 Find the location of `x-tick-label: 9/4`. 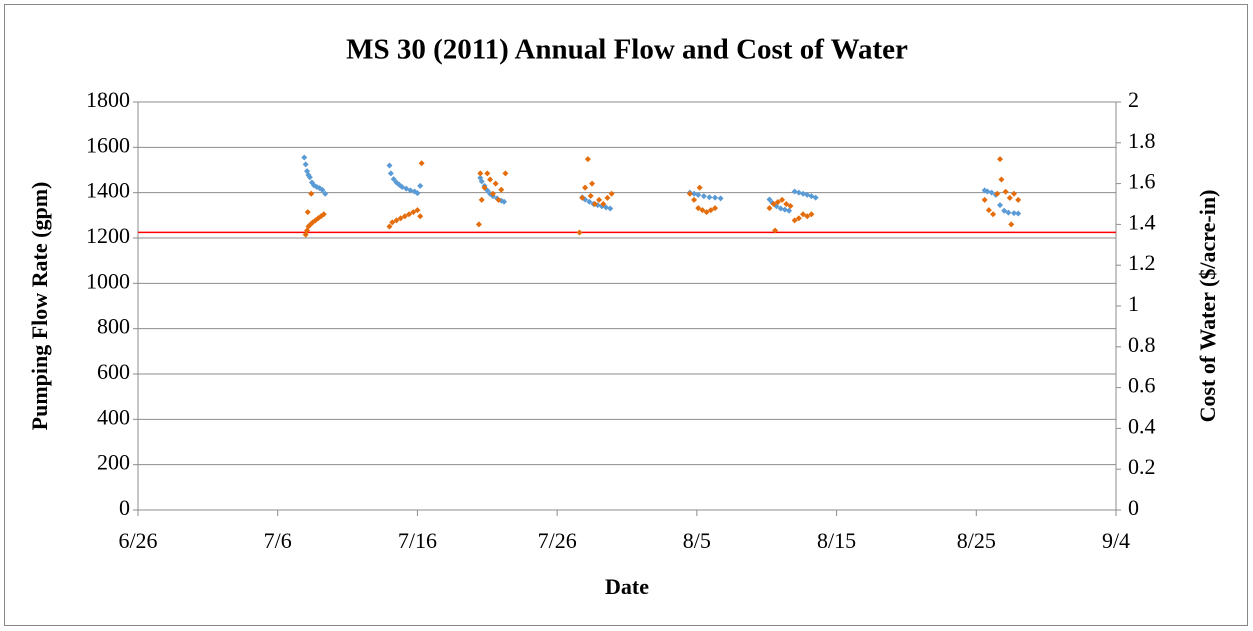

x-tick-label: 9/4 is located at coordinates (1116, 540).